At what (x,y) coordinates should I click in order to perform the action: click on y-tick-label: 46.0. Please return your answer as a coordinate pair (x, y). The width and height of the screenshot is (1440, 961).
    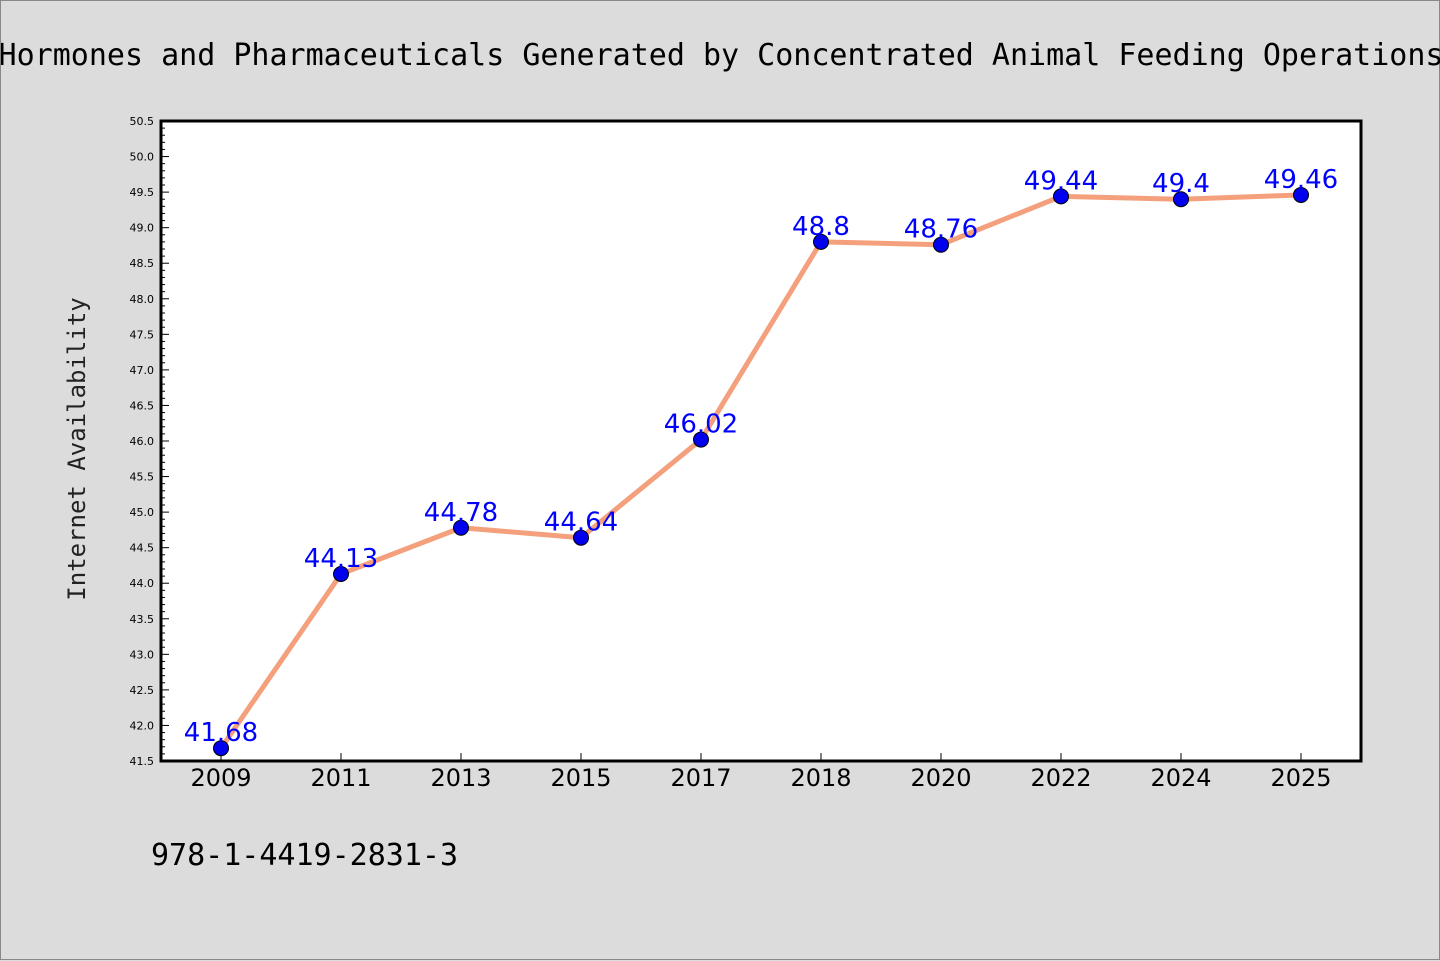
    Looking at the image, I should click on (142, 441).